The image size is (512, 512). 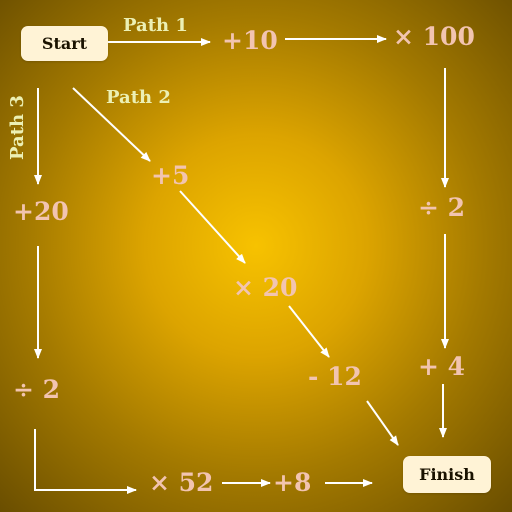 I want to click on path3-step-plus20: +20, so click(x=41, y=211).